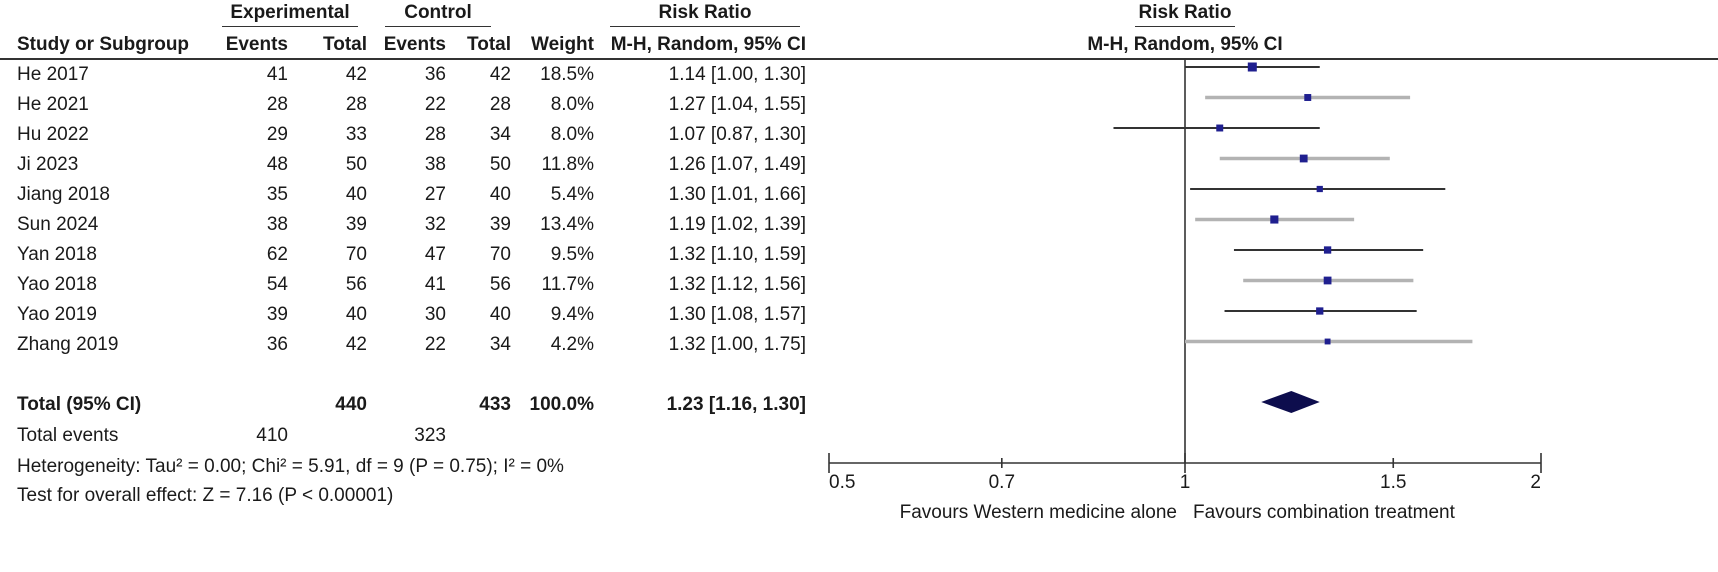  What do you see at coordinates (567, 164) in the screenshot?
I see `weight: 11.8%` at bounding box center [567, 164].